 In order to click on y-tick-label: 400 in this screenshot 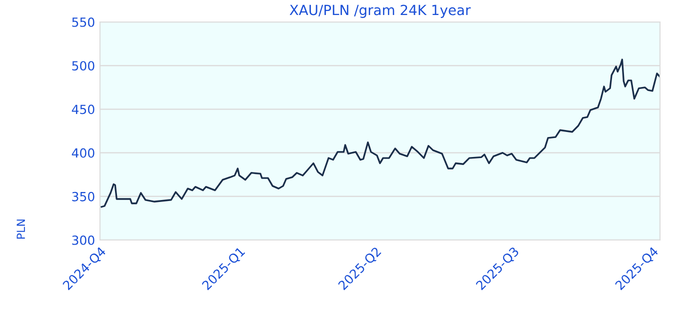, I will do `click(83, 153)`.